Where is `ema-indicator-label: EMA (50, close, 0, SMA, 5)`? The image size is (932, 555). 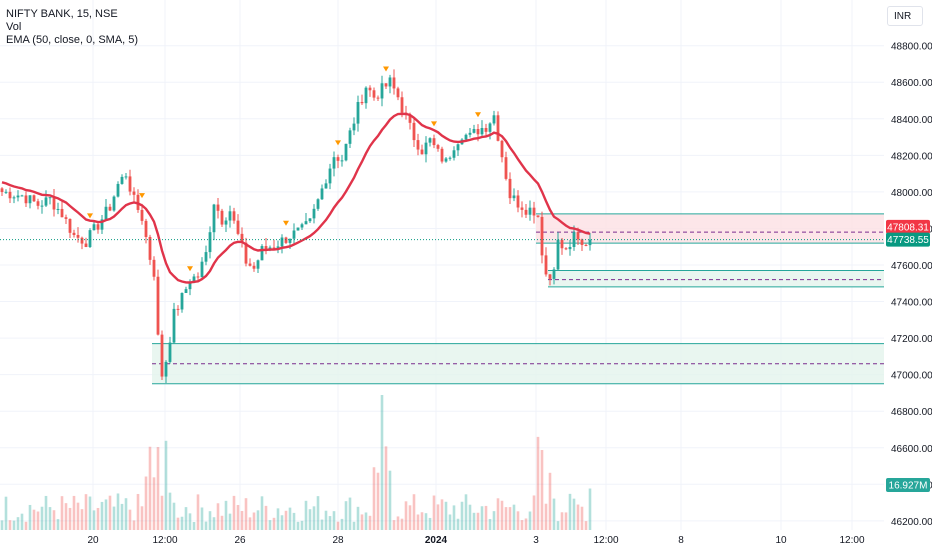
ema-indicator-label: EMA (50, close, 0, SMA, 5) is located at coordinates (72, 40).